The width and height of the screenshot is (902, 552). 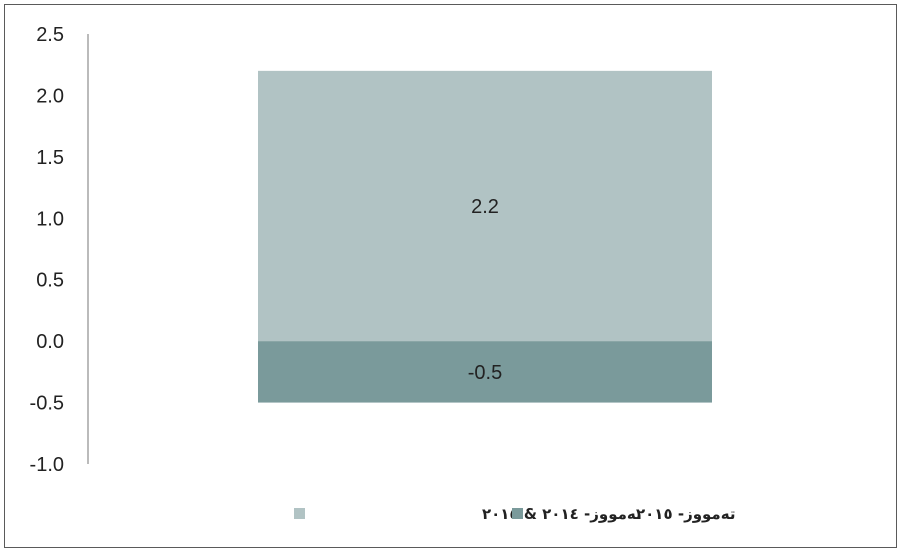 I want to click on legend-label: تەمووز- ٢٠١٤ & ٢٠١٥, so click(x=562, y=514).